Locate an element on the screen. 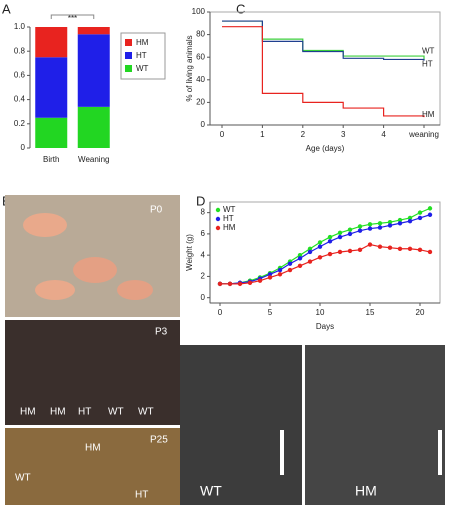 This screenshot has height=508, width=450. y-tick-label: 1.0 is located at coordinates (20, 26).